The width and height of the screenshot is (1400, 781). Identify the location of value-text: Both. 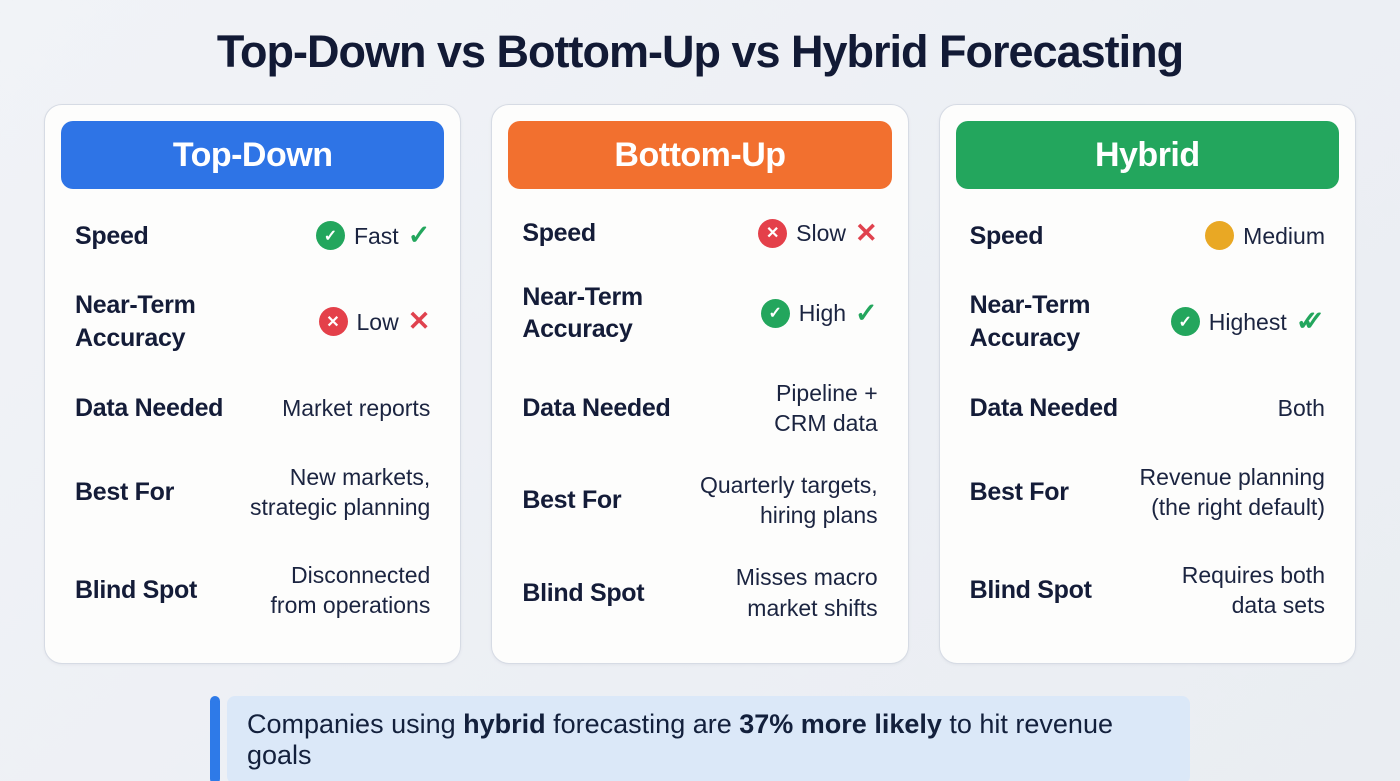
(1301, 407).